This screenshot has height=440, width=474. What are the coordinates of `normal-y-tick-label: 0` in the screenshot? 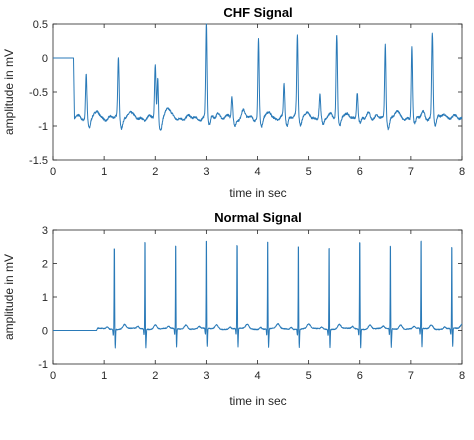 It's located at (45, 332).